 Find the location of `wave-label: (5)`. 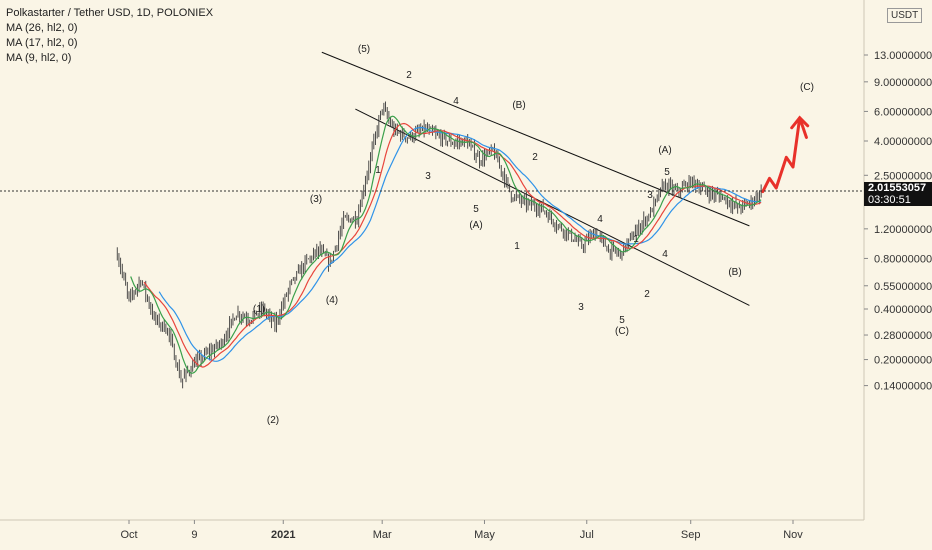

wave-label: (5) is located at coordinates (364, 49).